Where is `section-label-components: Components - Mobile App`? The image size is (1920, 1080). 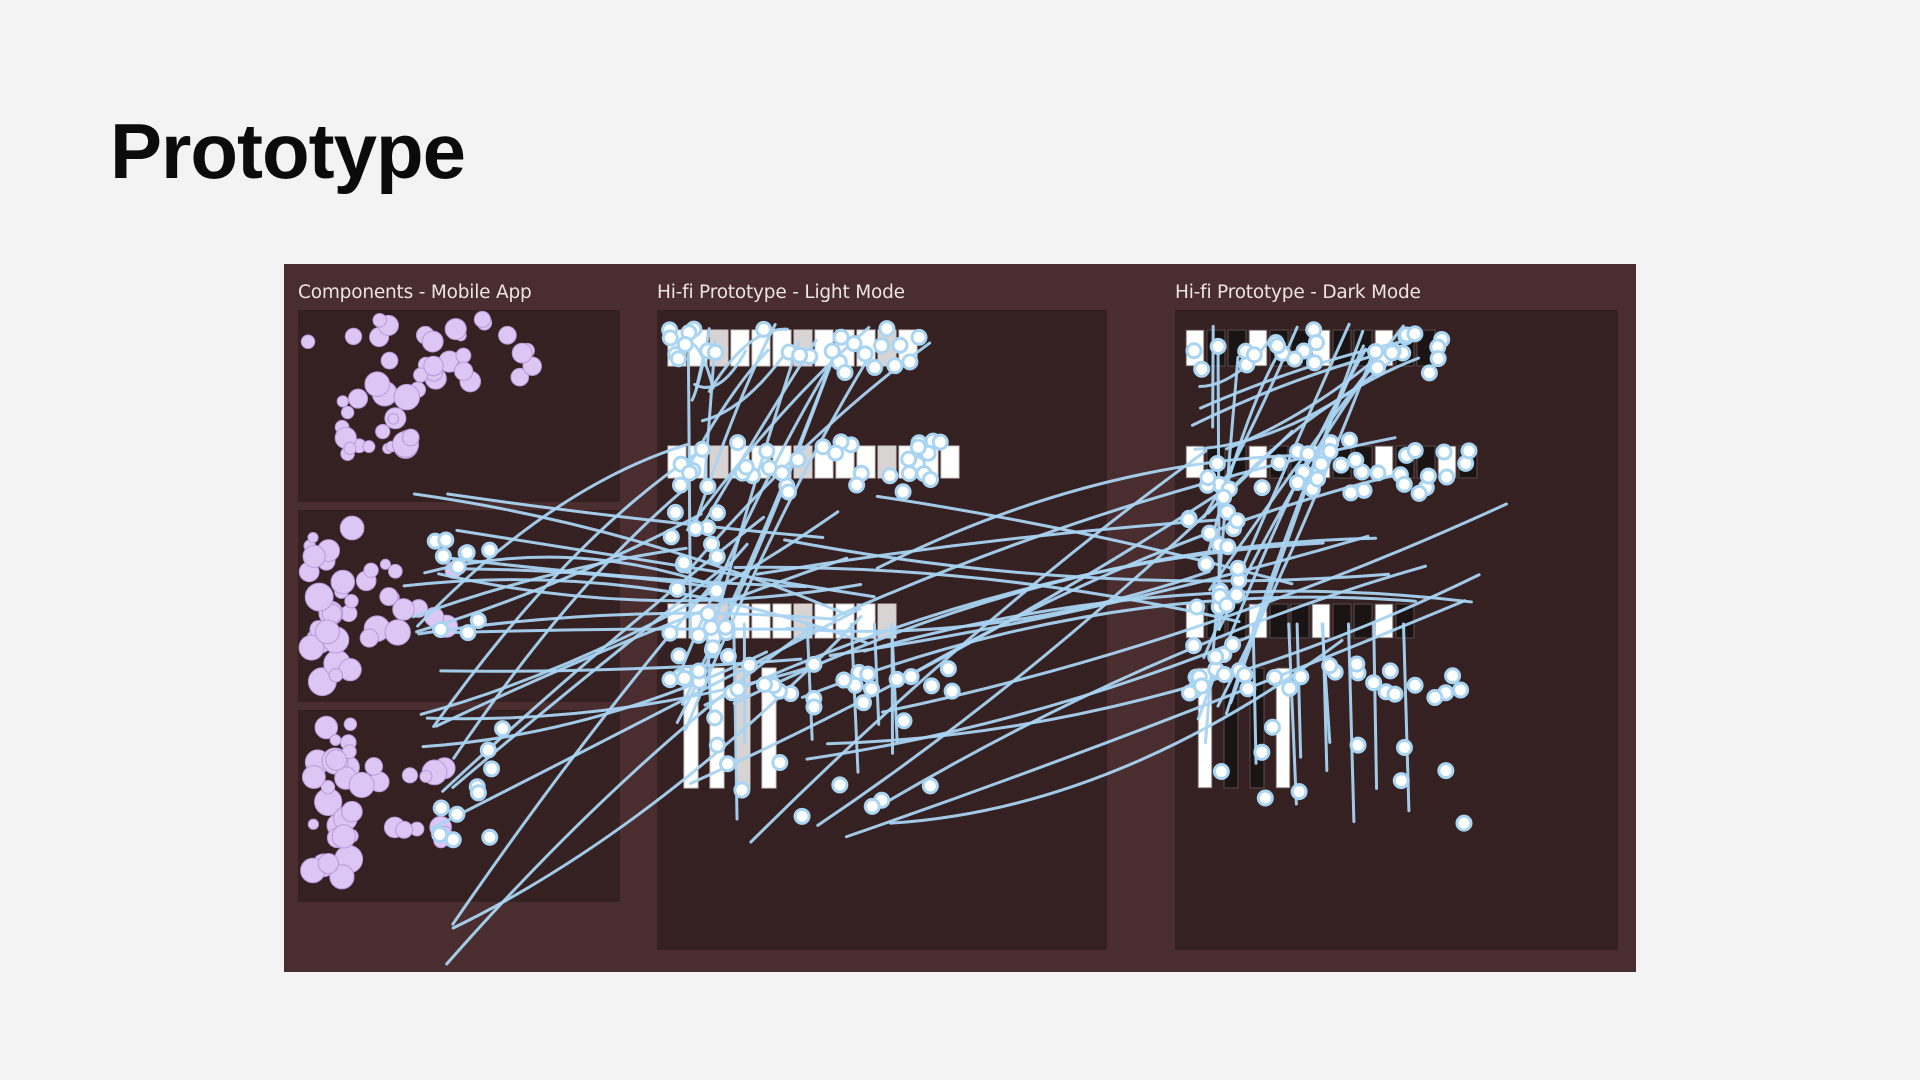
section-label-components: Components - Mobile App is located at coordinates (415, 292).